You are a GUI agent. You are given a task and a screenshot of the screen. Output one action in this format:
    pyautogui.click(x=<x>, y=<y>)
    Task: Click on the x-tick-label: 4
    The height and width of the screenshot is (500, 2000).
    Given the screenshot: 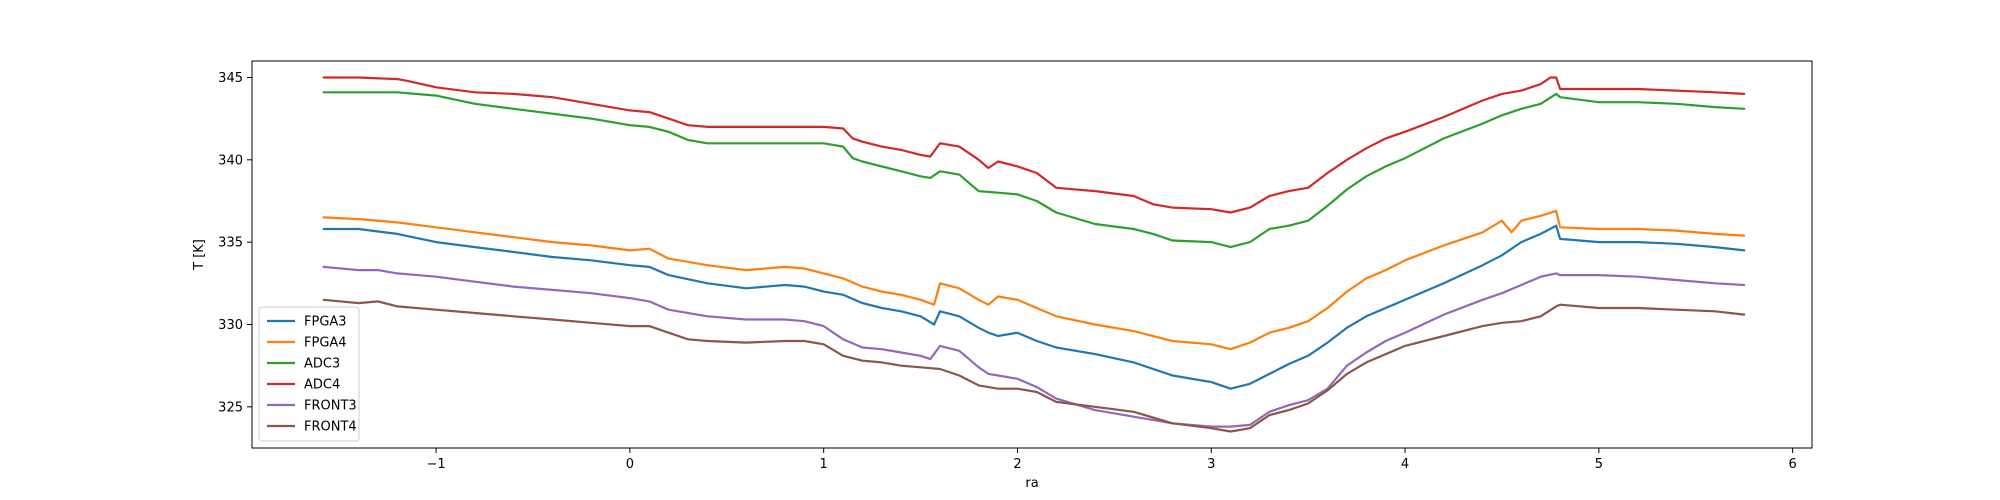 What is the action you would take?
    pyautogui.click(x=1405, y=464)
    